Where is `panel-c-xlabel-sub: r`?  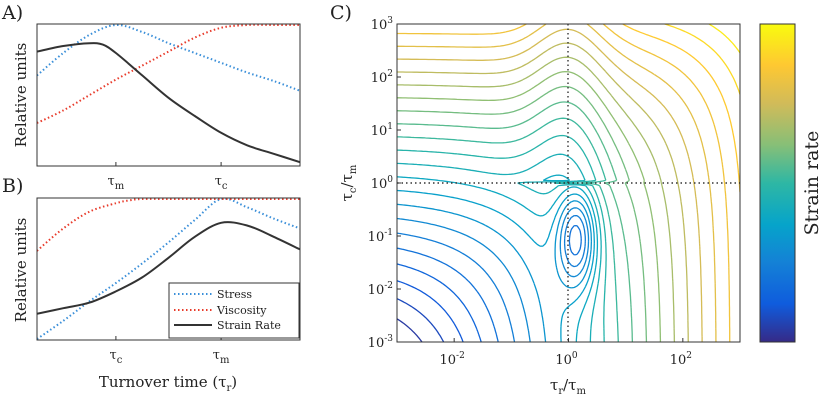 panel-c-xlabel-sub: r is located at coordinates (560, 391).